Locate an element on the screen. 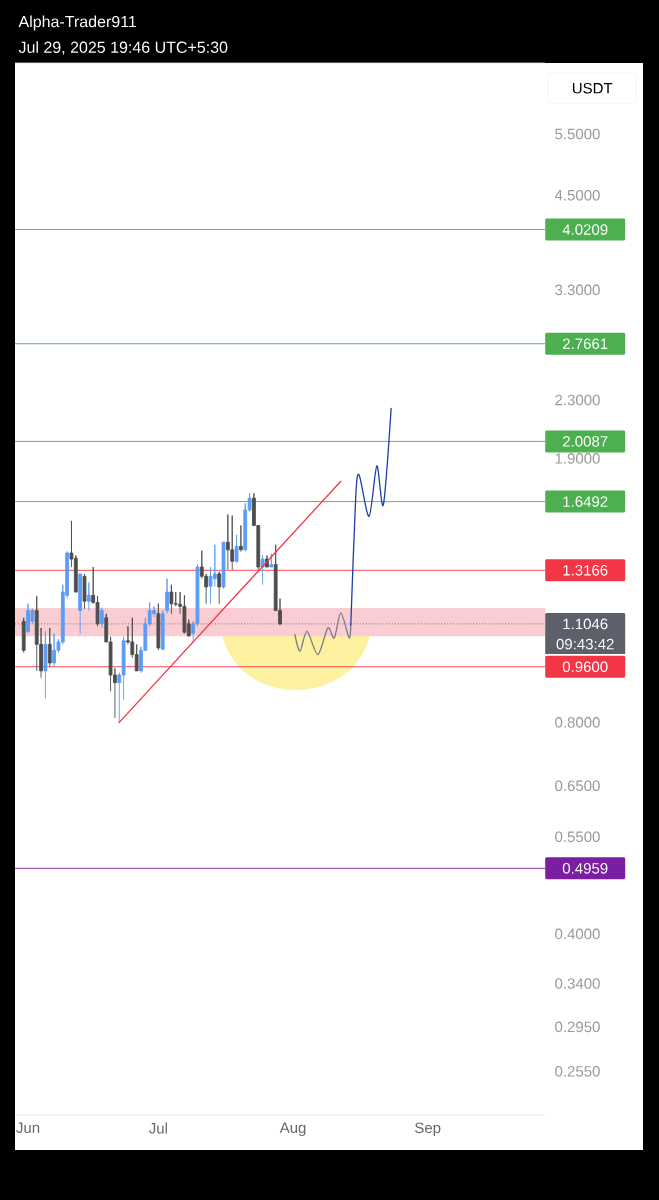 This screenshot has width=659, height=1200. ref-line-label: 1.3166 is located at coordinates (585, 570).